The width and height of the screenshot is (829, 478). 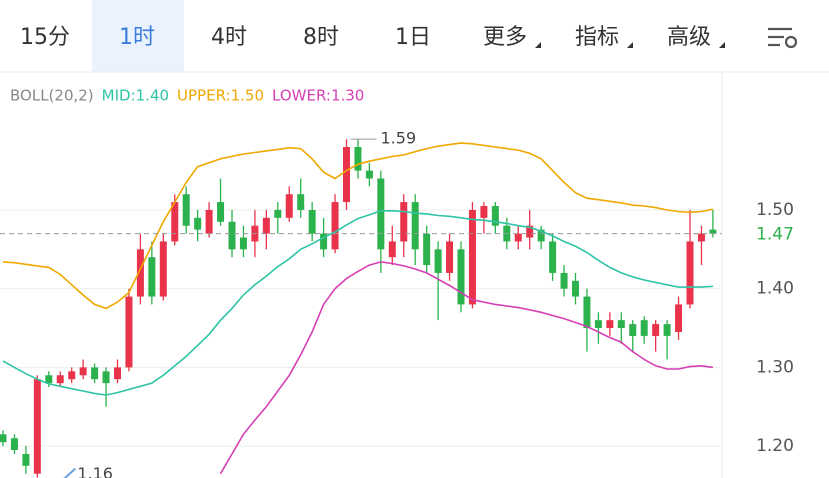 What do you see at coordinates (52, 96) in the screenshot?
I see `indicator-label: BOLL(20,2)` at bounding box center [52, 96].